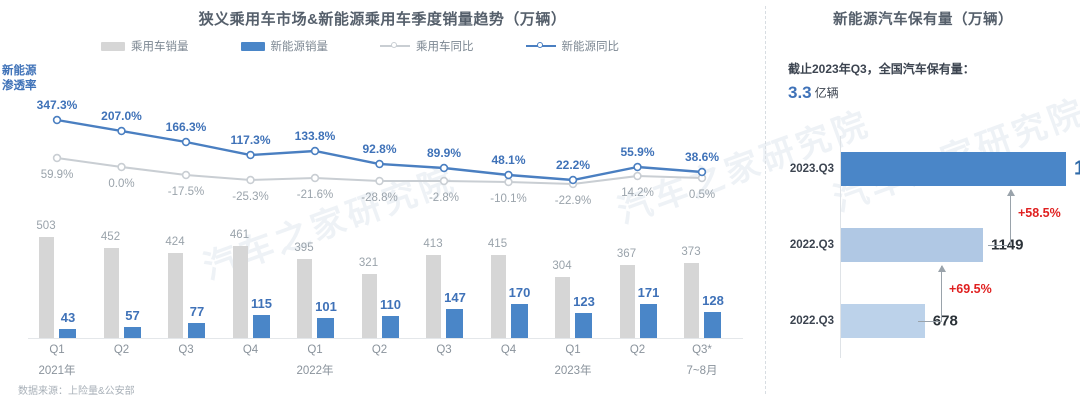 The height and width of the screenshot is (405, 1080). What do you see at coordinates (540, 46) in the screenshot?
I see `legend-marker-blue-line` at bounding box center [540, 46].